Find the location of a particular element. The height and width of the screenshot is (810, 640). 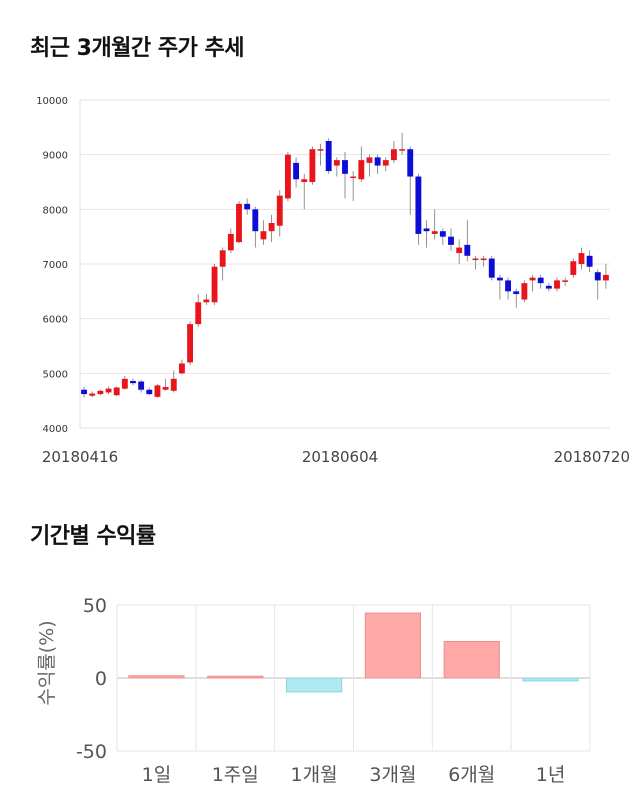

candle-x-tick-label: 20180416 is located at coordinates (80, 457).